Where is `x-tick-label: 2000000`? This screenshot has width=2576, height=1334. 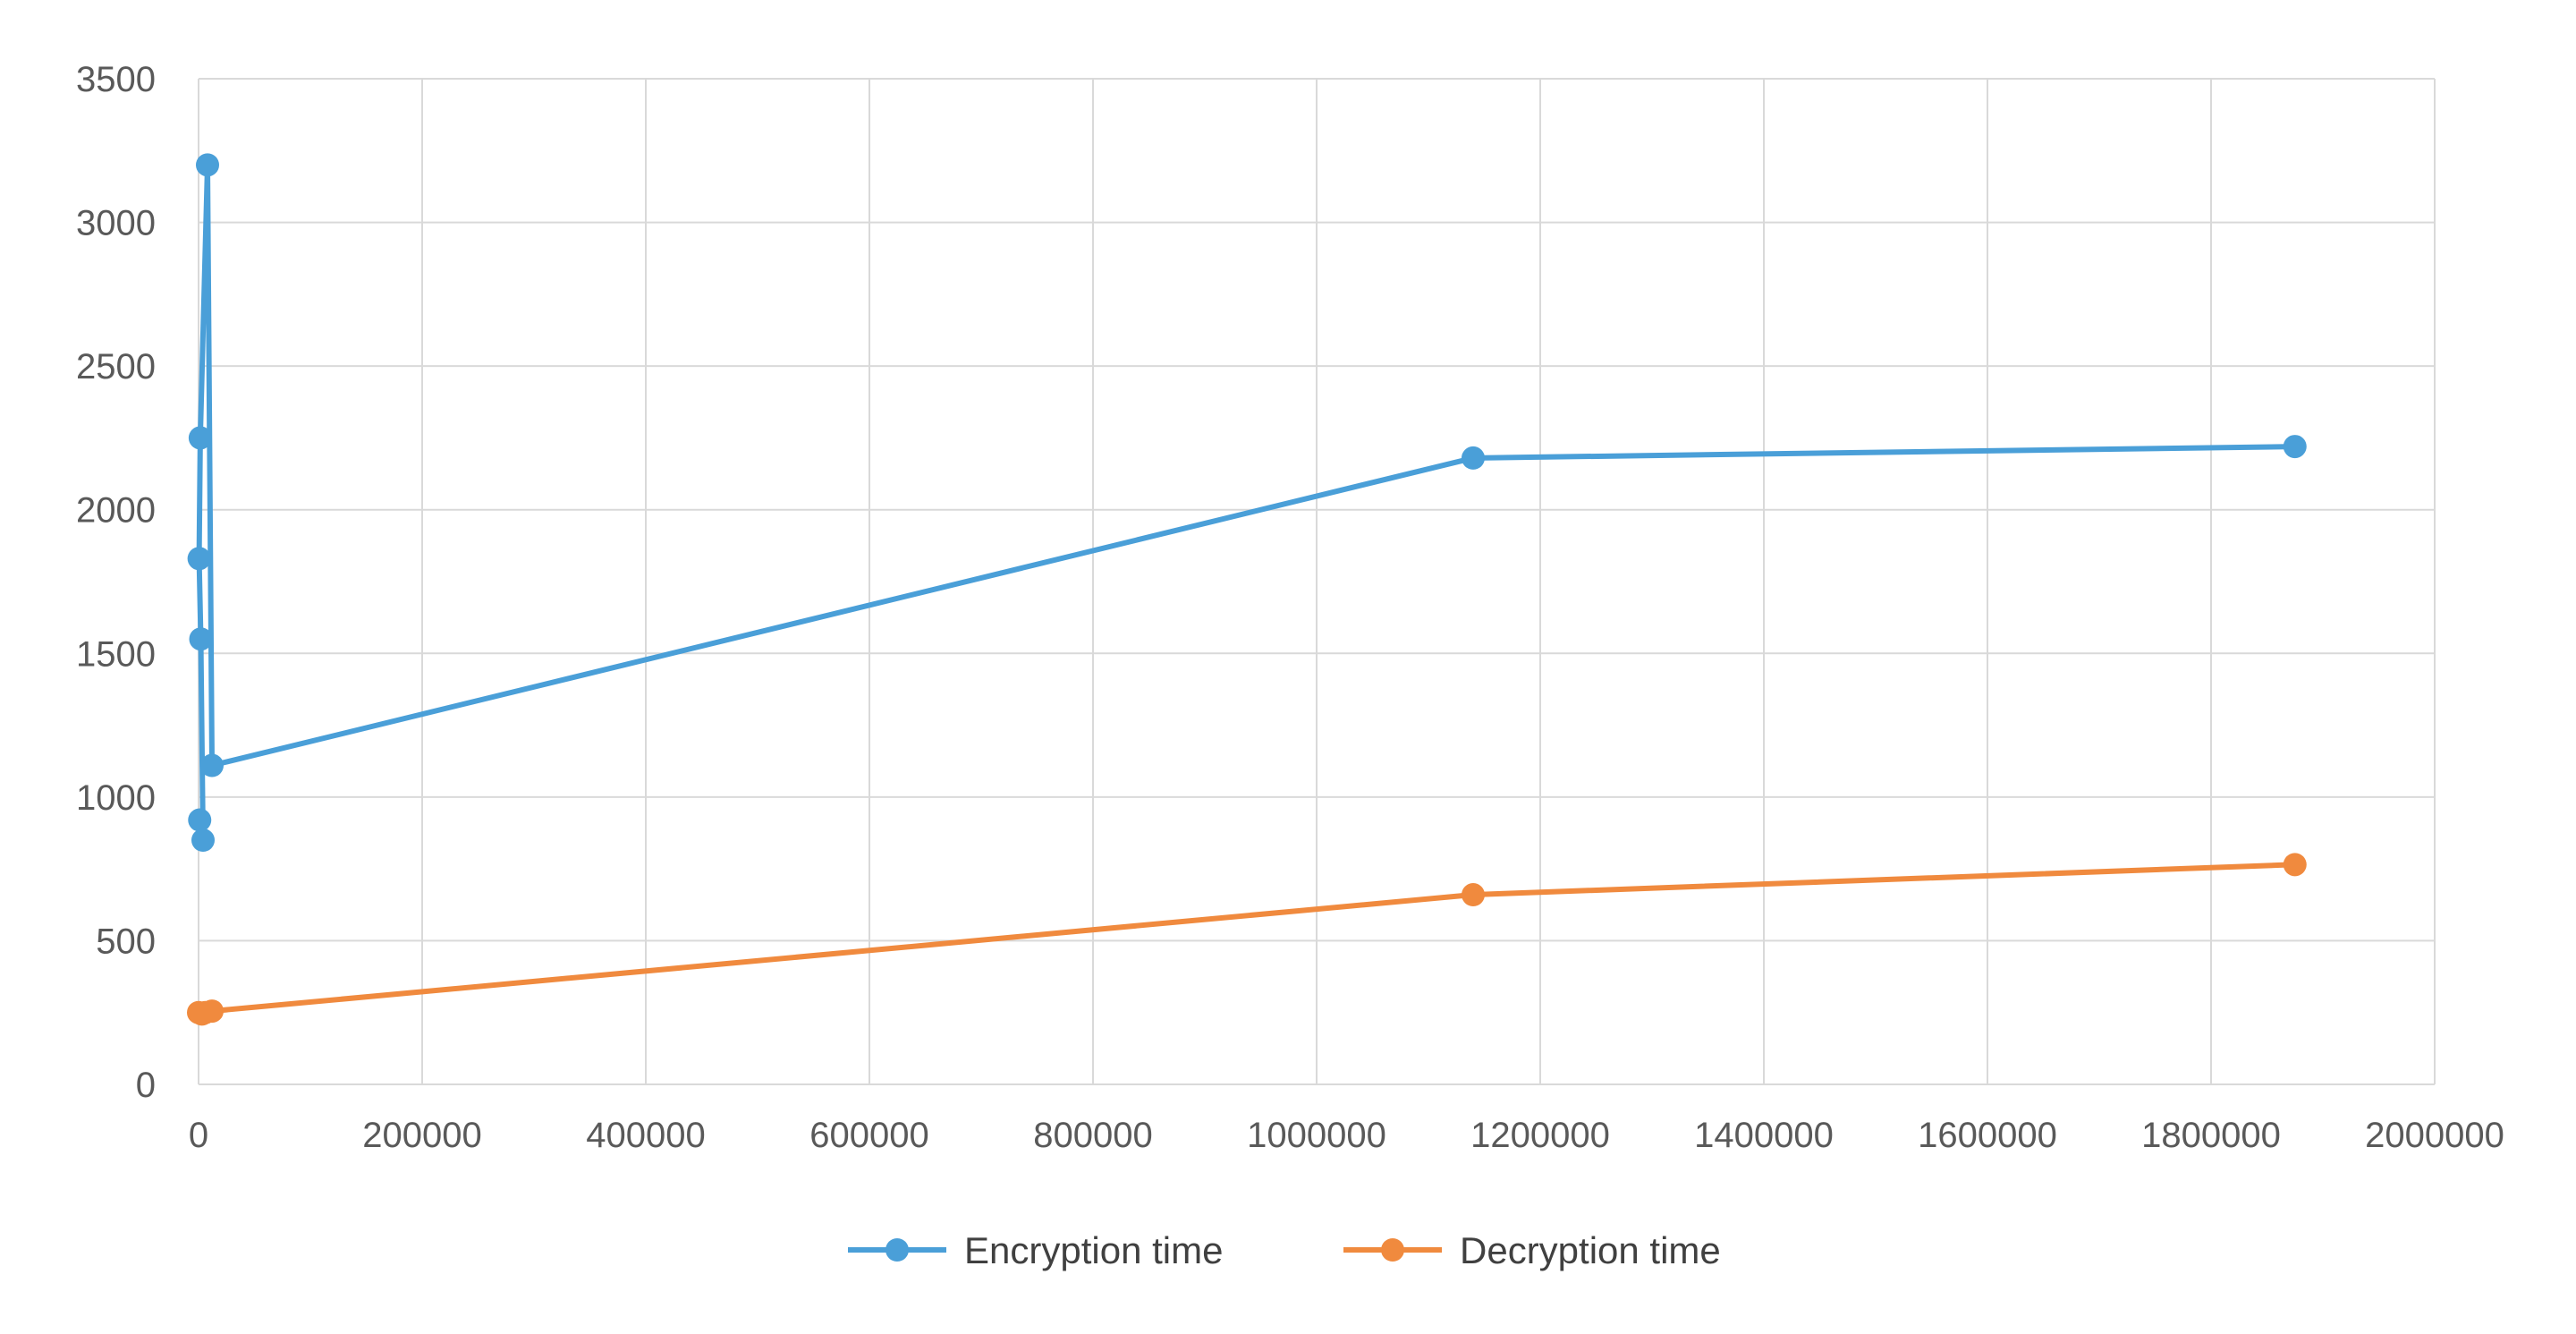
x-tick-label: 2000000 is located at coordinates (2434, 1135).